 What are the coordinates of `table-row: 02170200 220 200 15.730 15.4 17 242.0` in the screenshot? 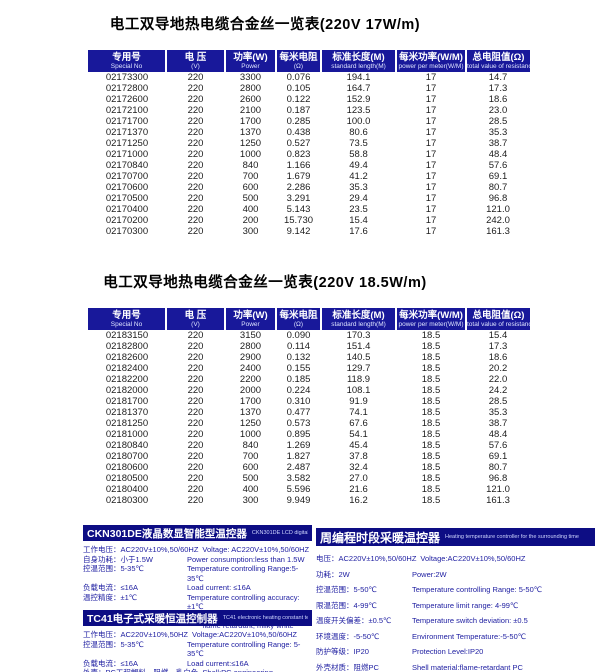 It's located at (309, 220).